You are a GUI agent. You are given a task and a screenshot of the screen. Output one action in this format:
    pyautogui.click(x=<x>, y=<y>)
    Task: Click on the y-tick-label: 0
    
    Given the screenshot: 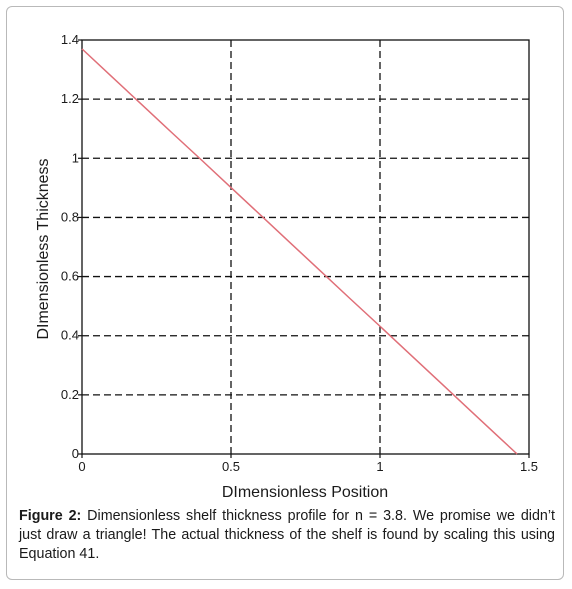 What is the action you would take?
    pyautogui.click(x=75, y=453)
    